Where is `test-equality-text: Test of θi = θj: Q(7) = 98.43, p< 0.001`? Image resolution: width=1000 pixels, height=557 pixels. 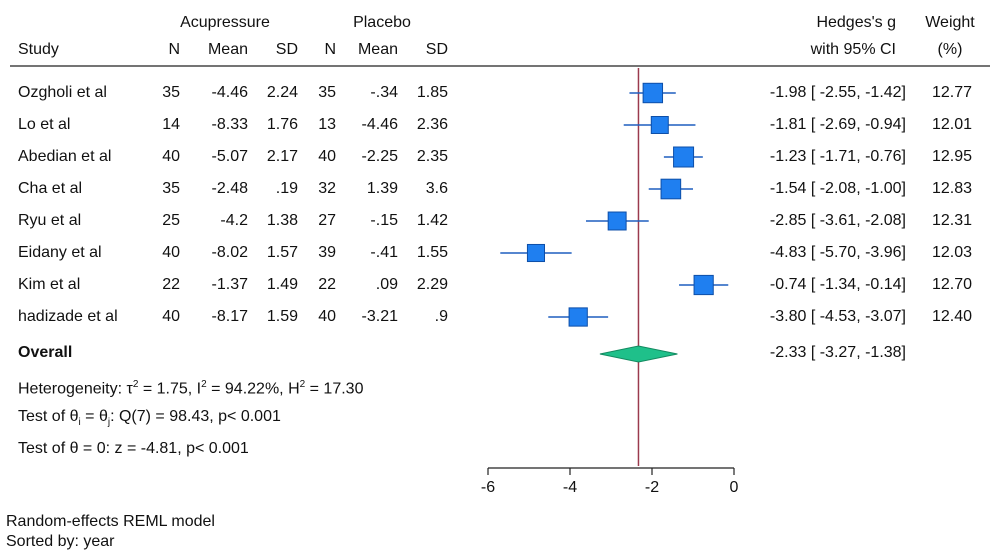 test-equality-text: Test of θi = θj: Q(7) = 98.43, p< 0.001 is located at coordinates (149, 418).